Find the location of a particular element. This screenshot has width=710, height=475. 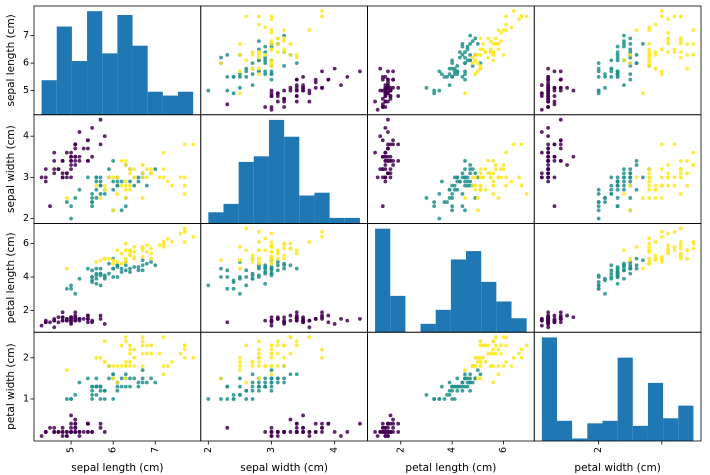

y-tick-label: 5 is located at coordinates (26, 90).